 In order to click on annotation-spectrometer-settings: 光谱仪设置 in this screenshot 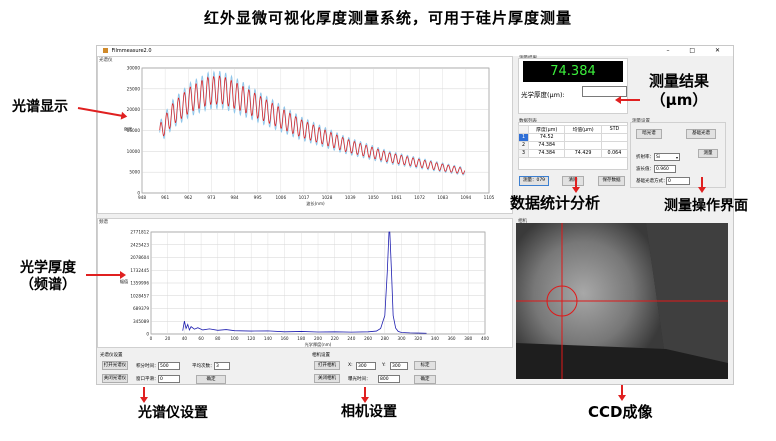, I will do `click(173, 413)`.